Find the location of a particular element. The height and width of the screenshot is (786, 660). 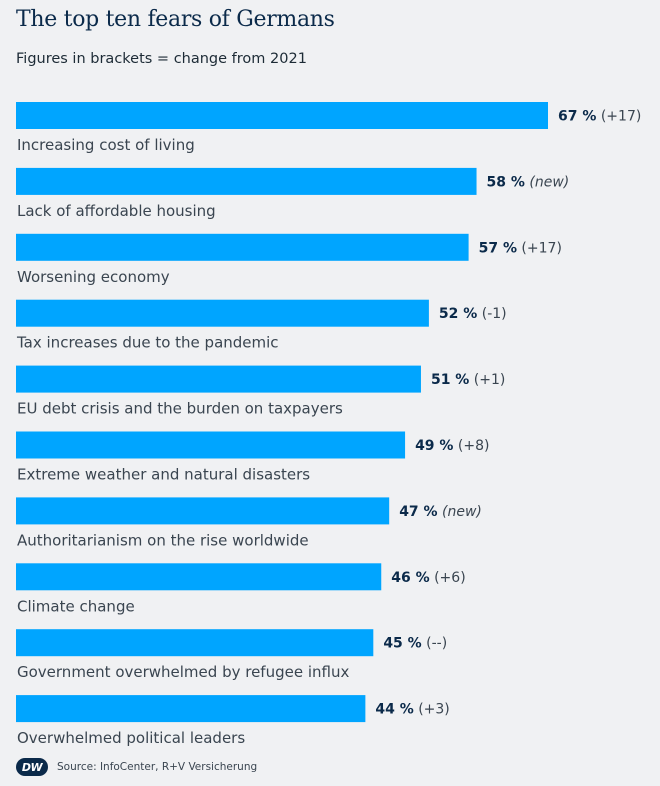

category-label: Extreme weather and natural disasters is located at coordinates (163, 475).